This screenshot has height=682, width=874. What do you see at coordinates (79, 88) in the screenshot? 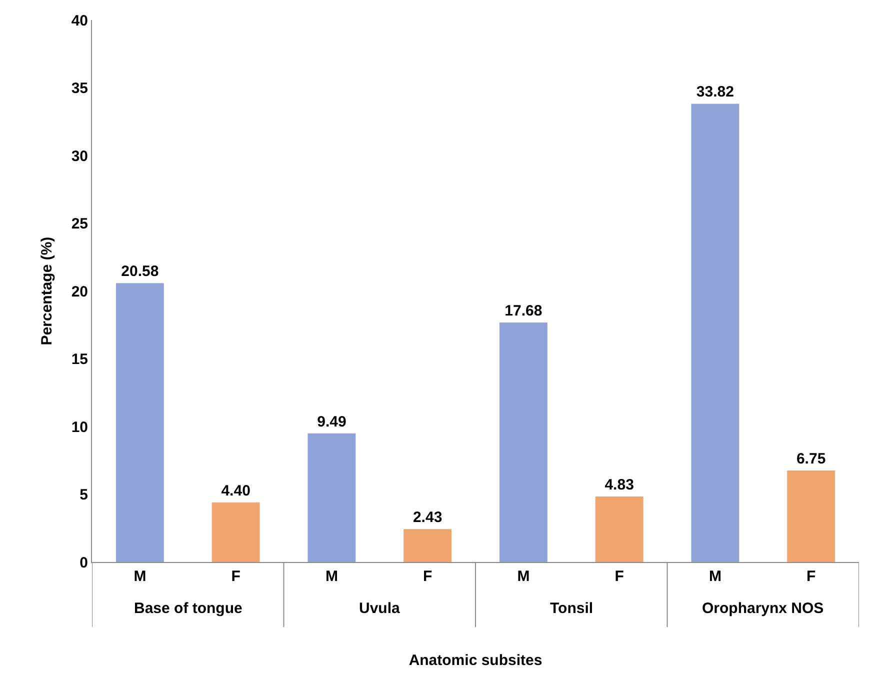
I see `y-tick-label: 35` at bounding box center [79, 88].